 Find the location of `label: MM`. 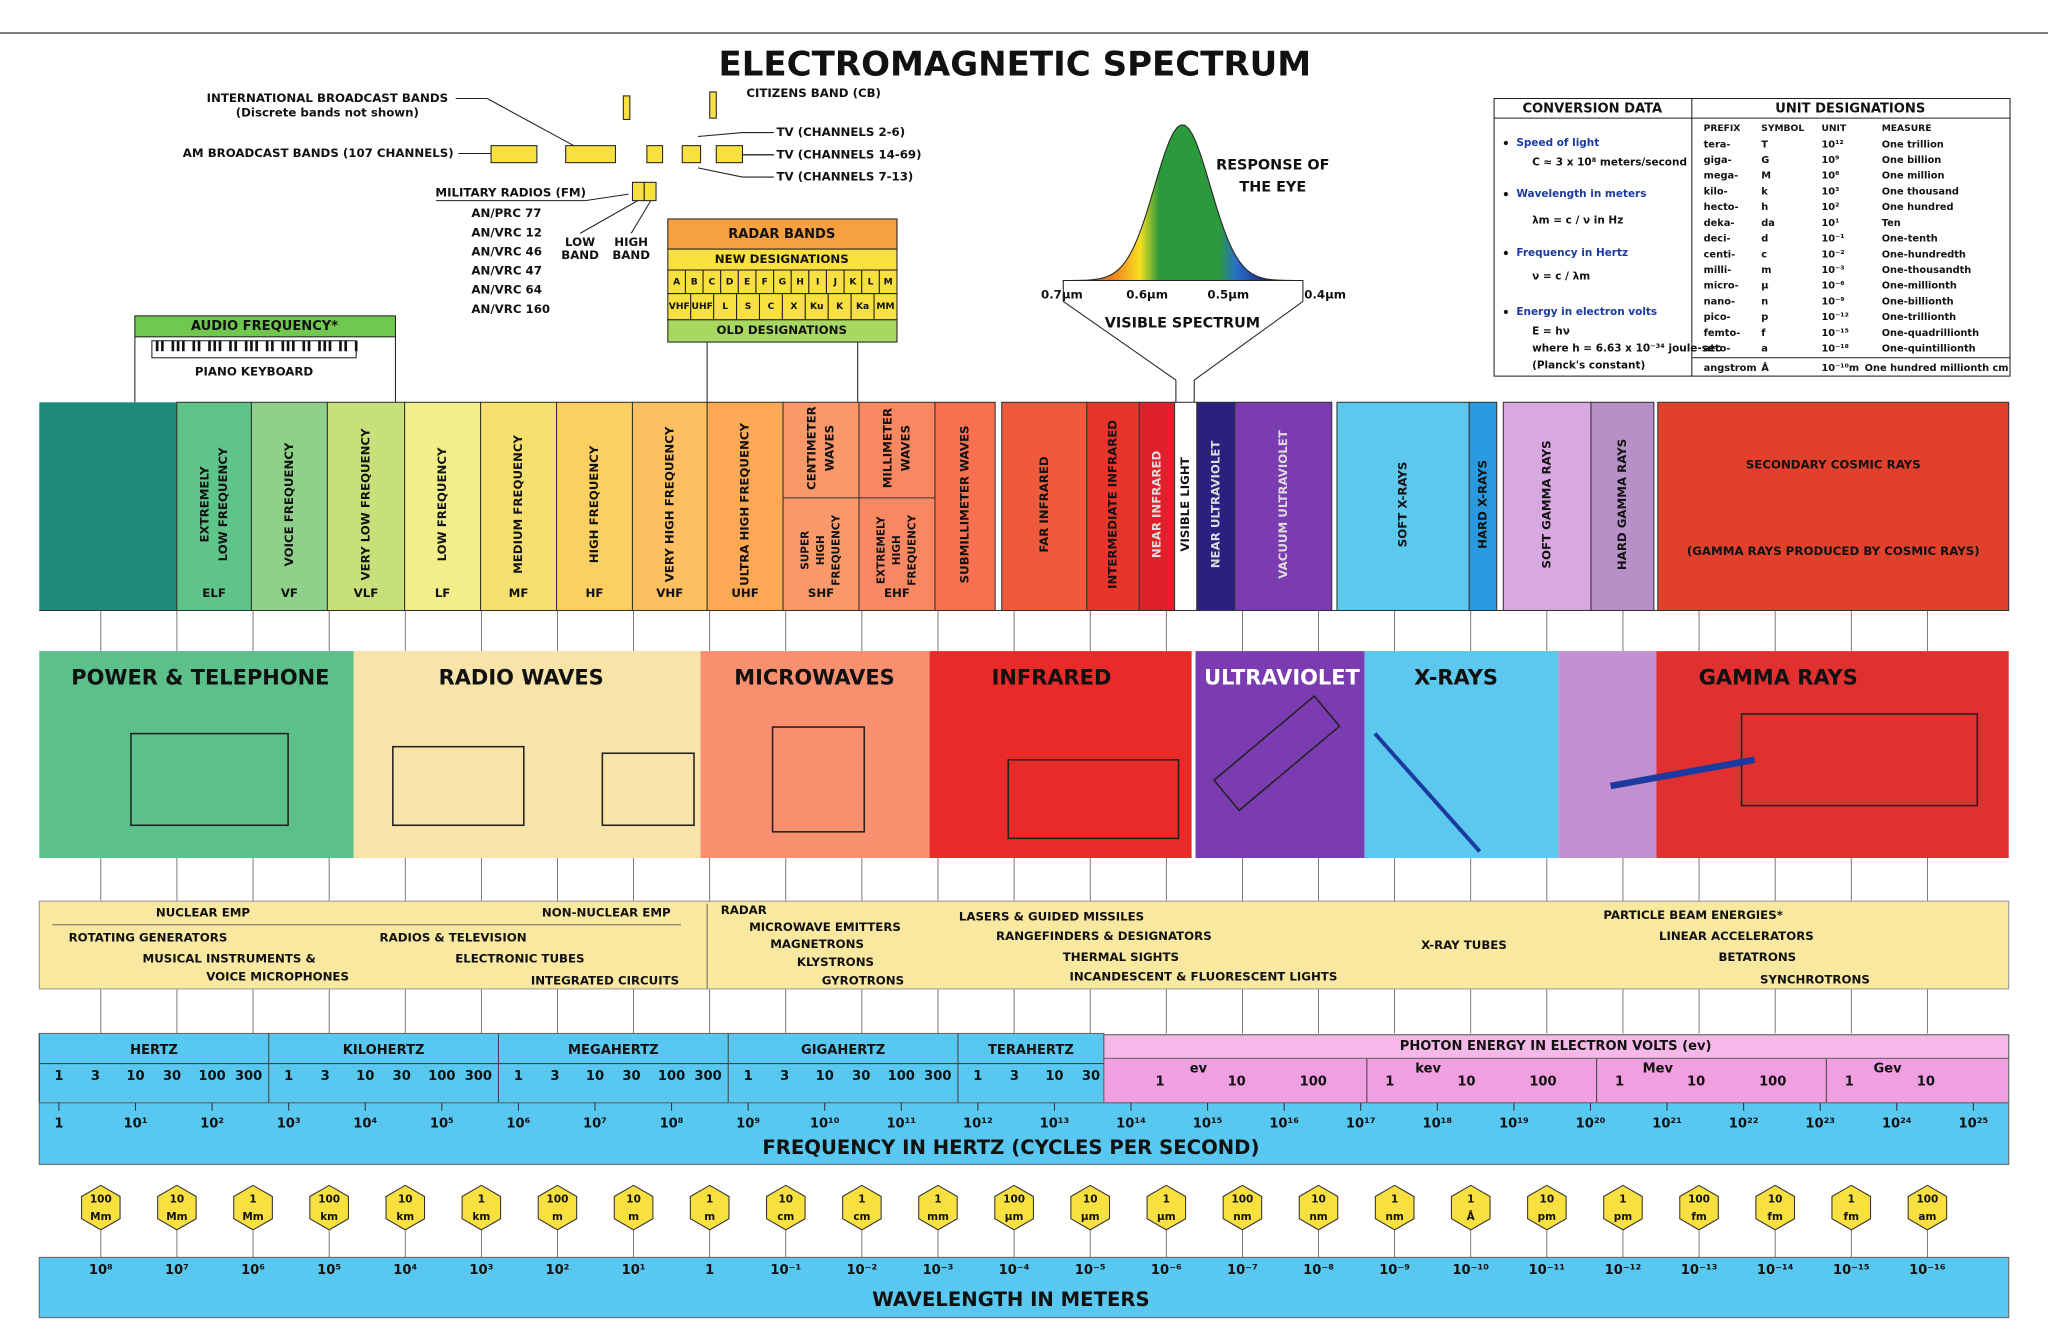

label: MM is located at coordinates (885, 306).